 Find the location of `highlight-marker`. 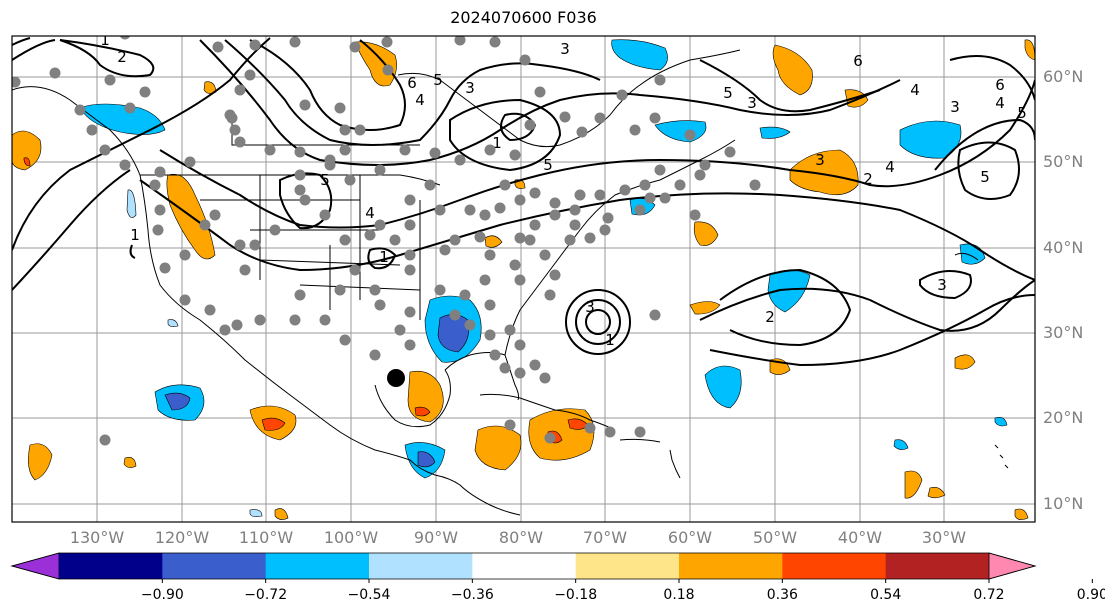

highlight-marker is located at coordinates (396, 378).